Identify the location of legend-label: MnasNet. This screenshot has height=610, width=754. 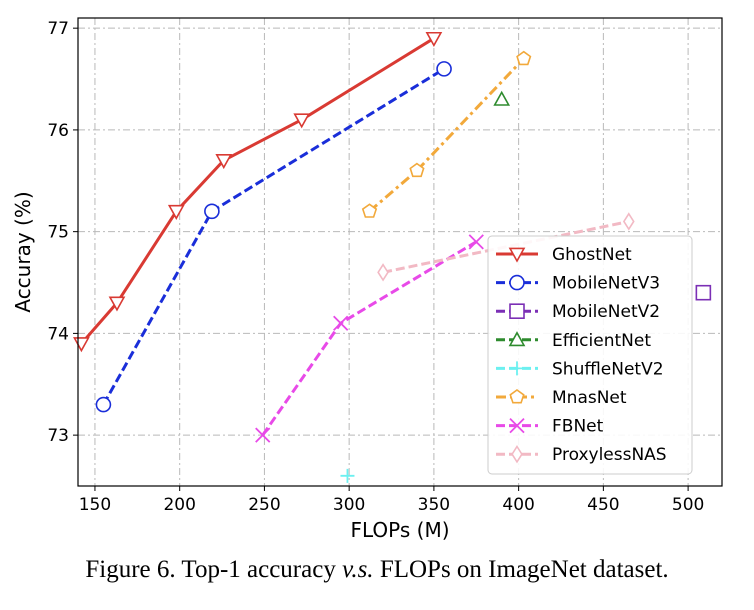
(589, 398).